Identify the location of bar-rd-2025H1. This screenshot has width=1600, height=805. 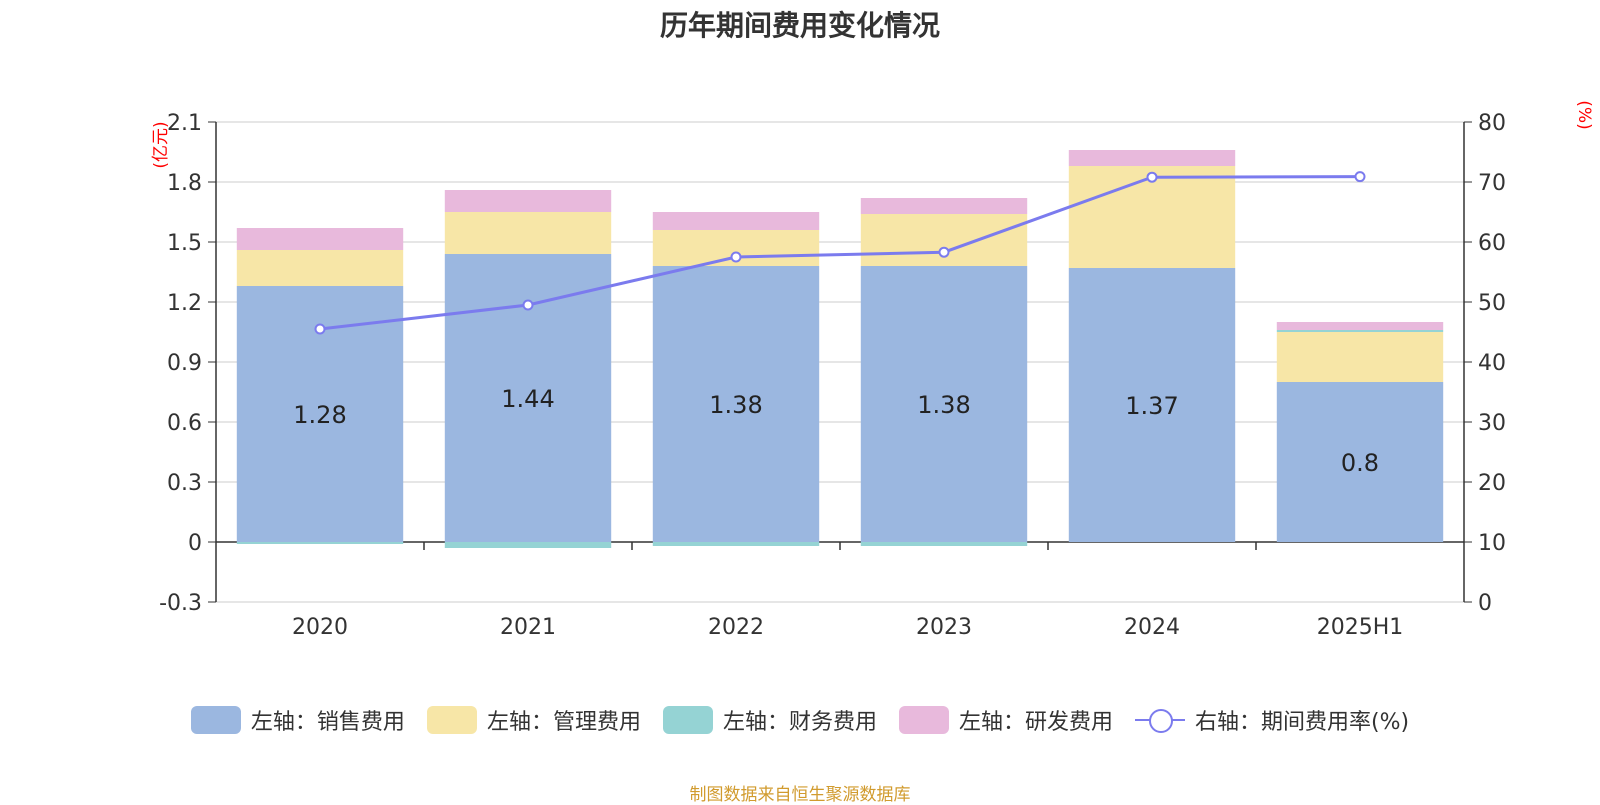
(1360, 326).